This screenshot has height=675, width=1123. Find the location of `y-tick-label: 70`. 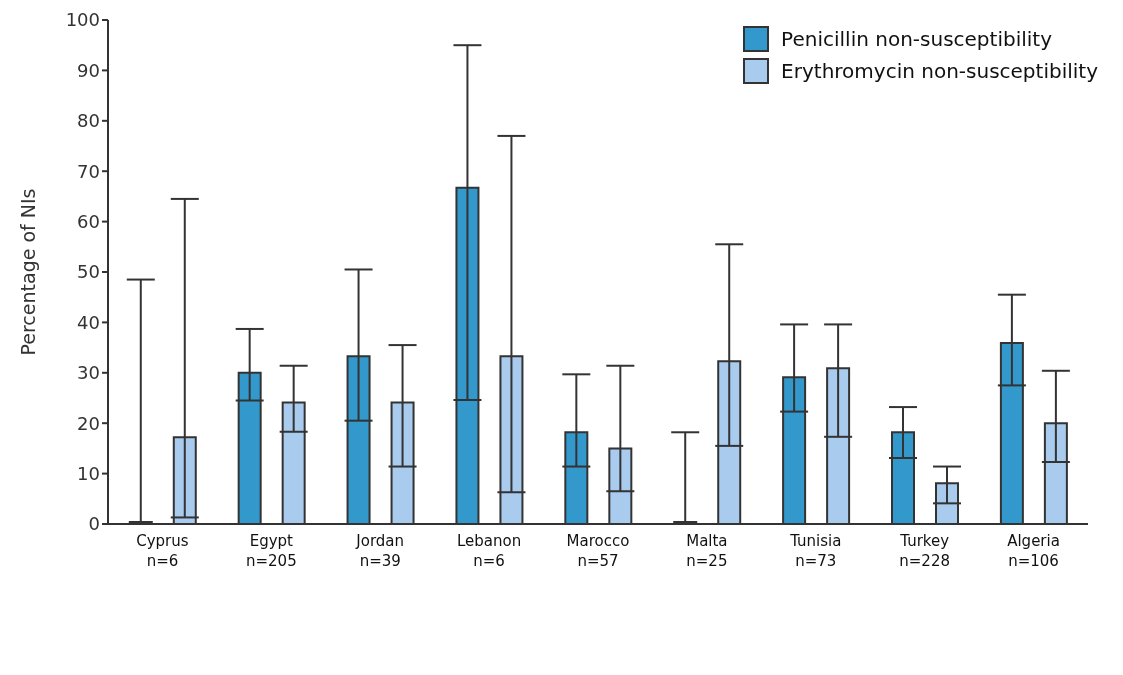

y-tick-label: 70 is located at coordinates (88, 171).